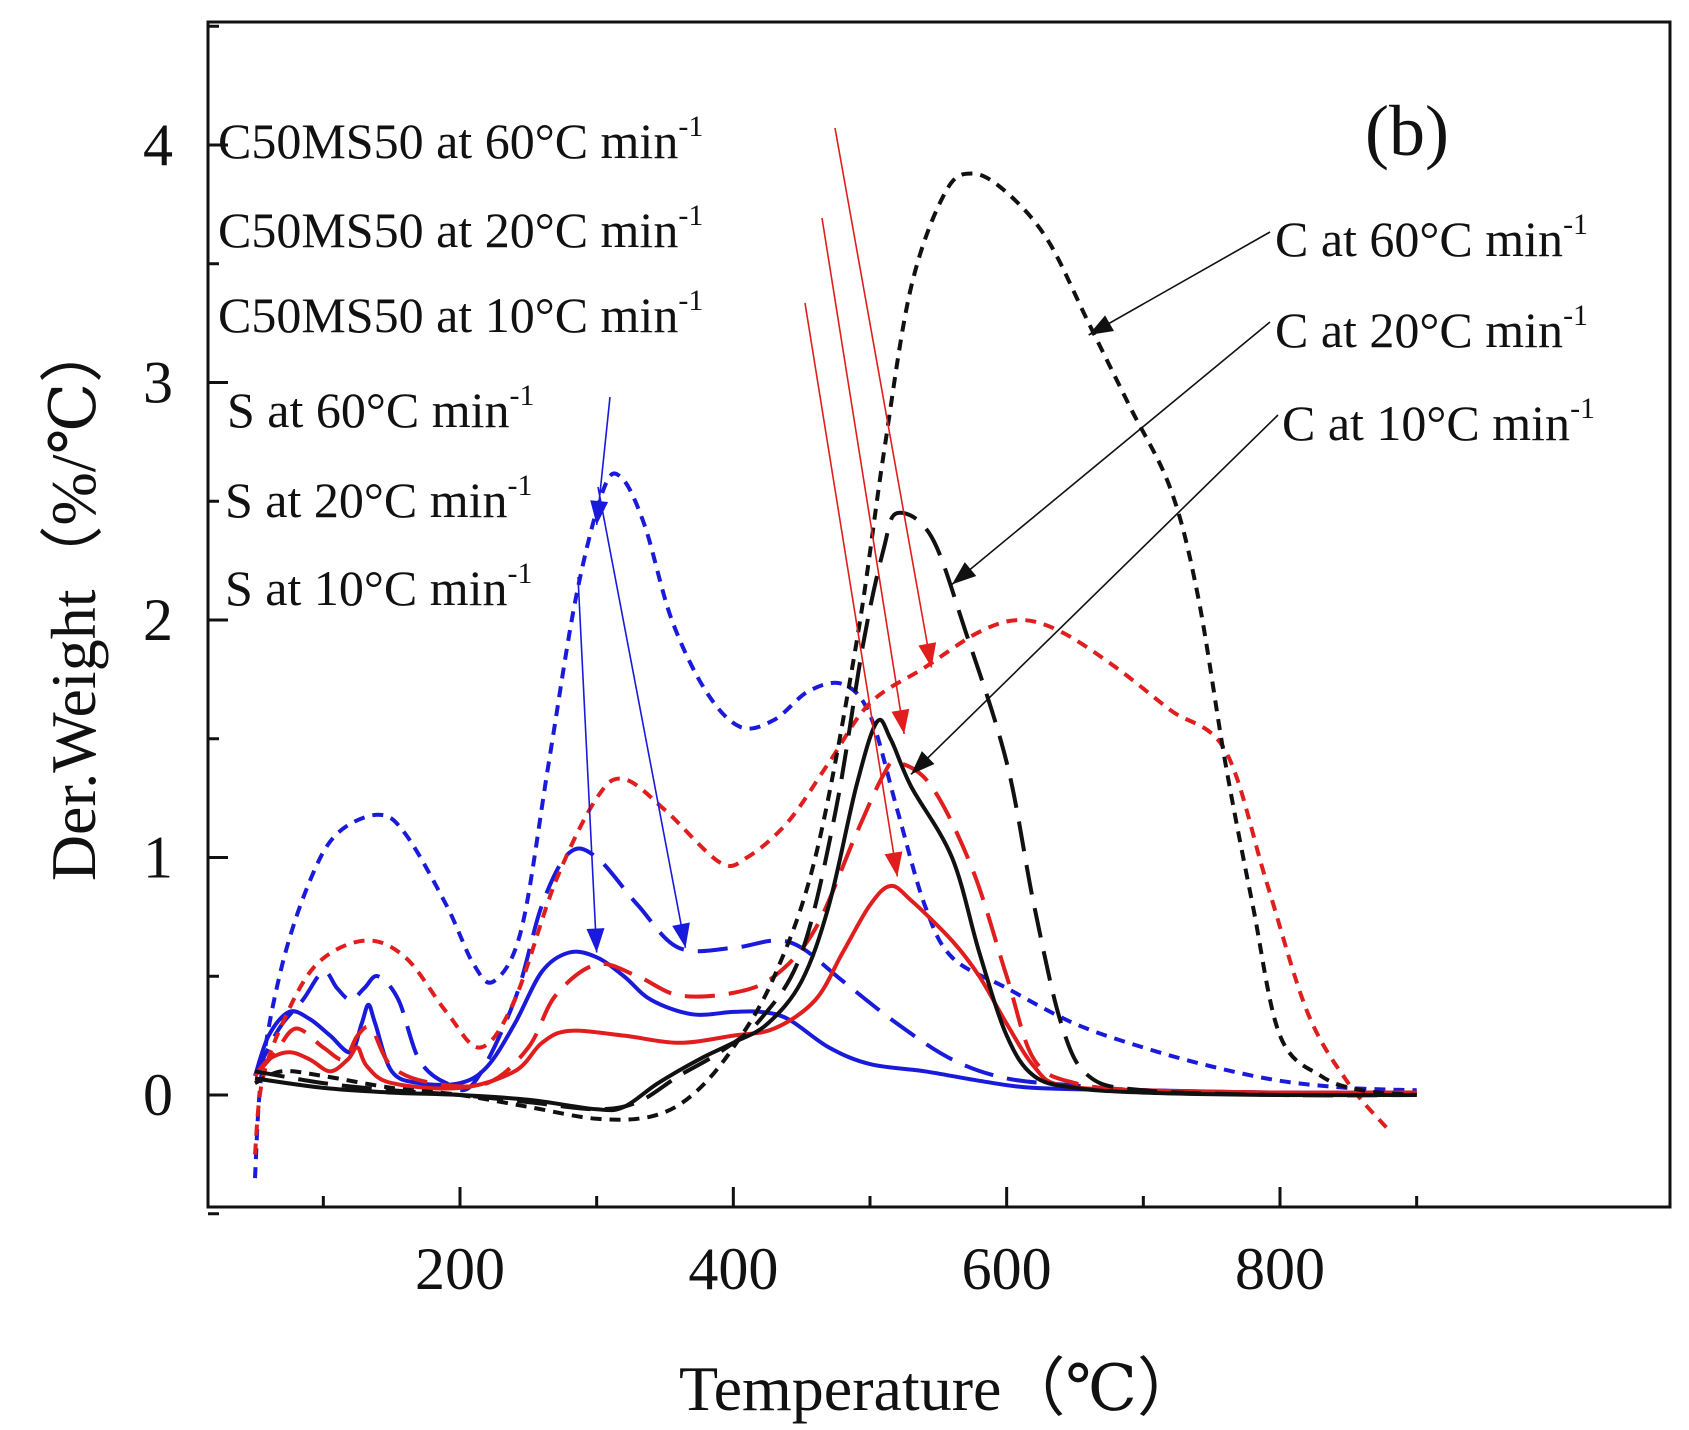 Image resolution: width=1689 pixels, height=1430 pixels. What do you see at coordinates (158, 383) in the screenshot?
I see `y-tick-label: 3` at bounding box center [158, 383].